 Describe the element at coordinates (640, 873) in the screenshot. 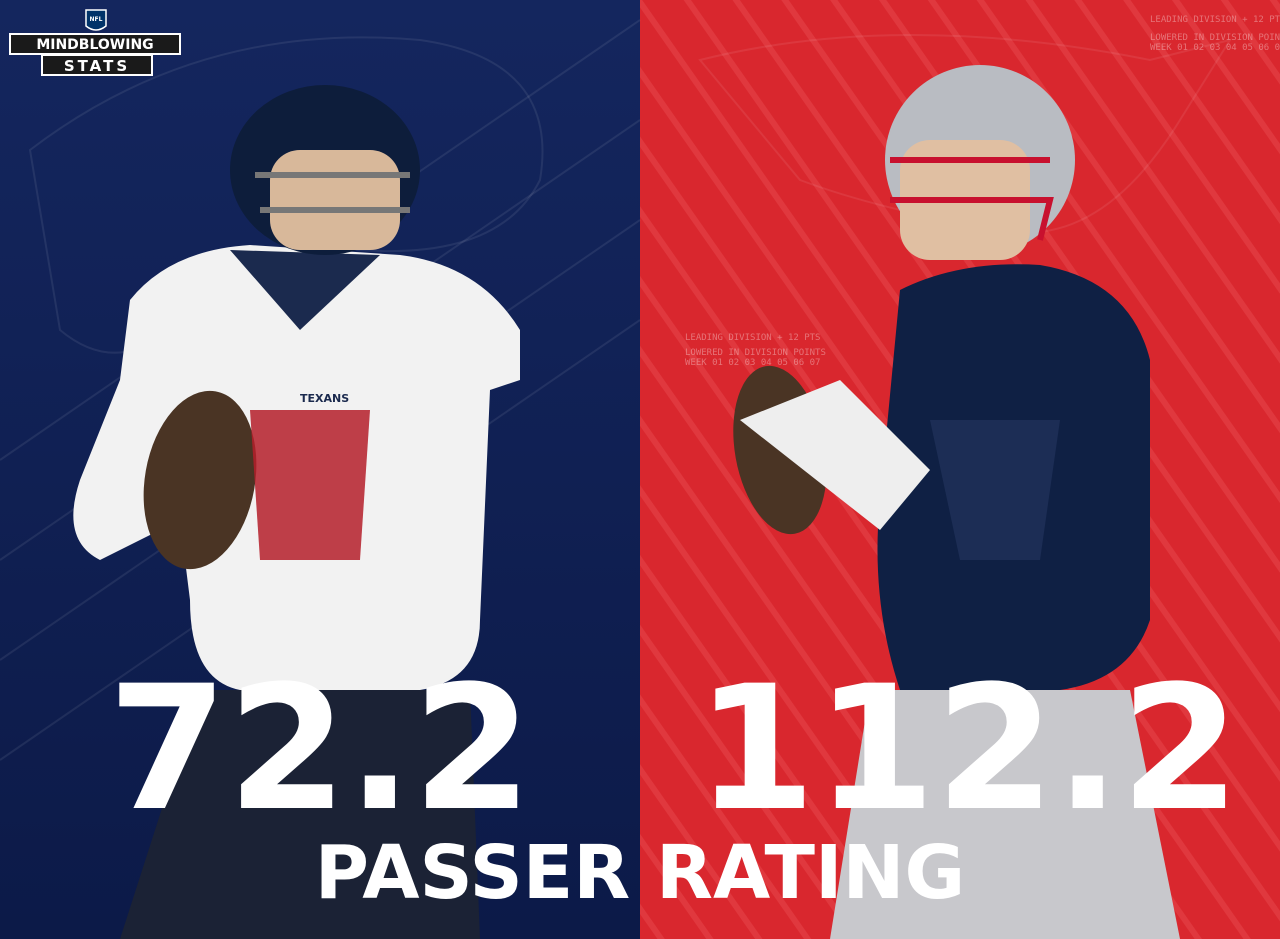

I see `stat-label: PASSER RATING` at that location.